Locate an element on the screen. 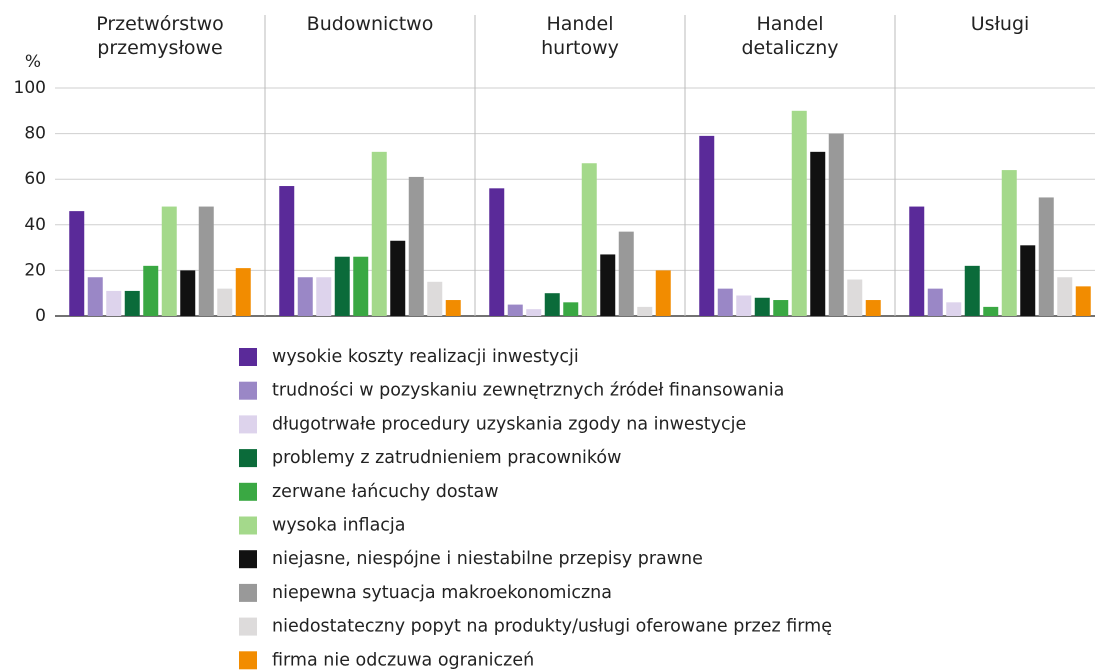  legend-label: problemy z zatrudnieniem pracowników is located at coordinates (446, 458).